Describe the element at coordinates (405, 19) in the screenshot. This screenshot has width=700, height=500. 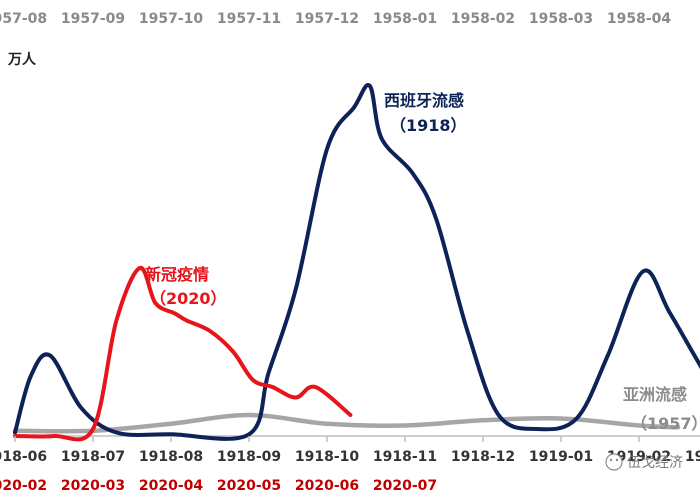
I see `top-axis-tick-label: 1958-01` at that location.